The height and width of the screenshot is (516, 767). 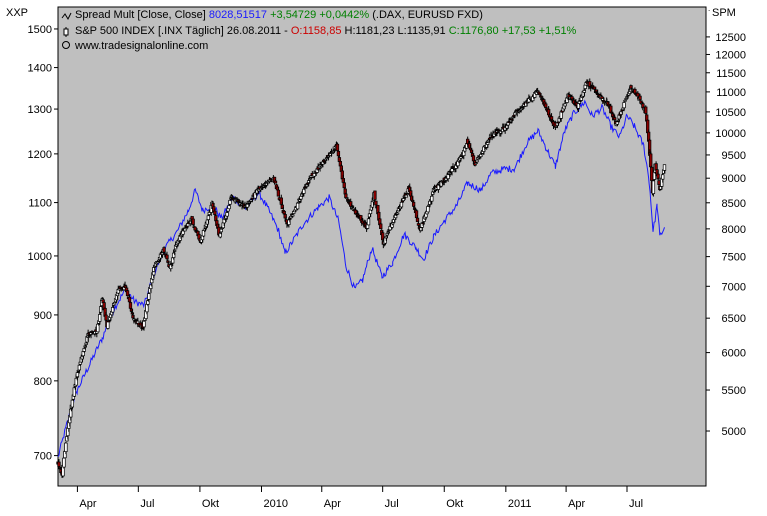 What do you see at coordinates (734, 204) in the screenshot?
I see `right-tick-label: 8500` at bounding box center [734, 204].